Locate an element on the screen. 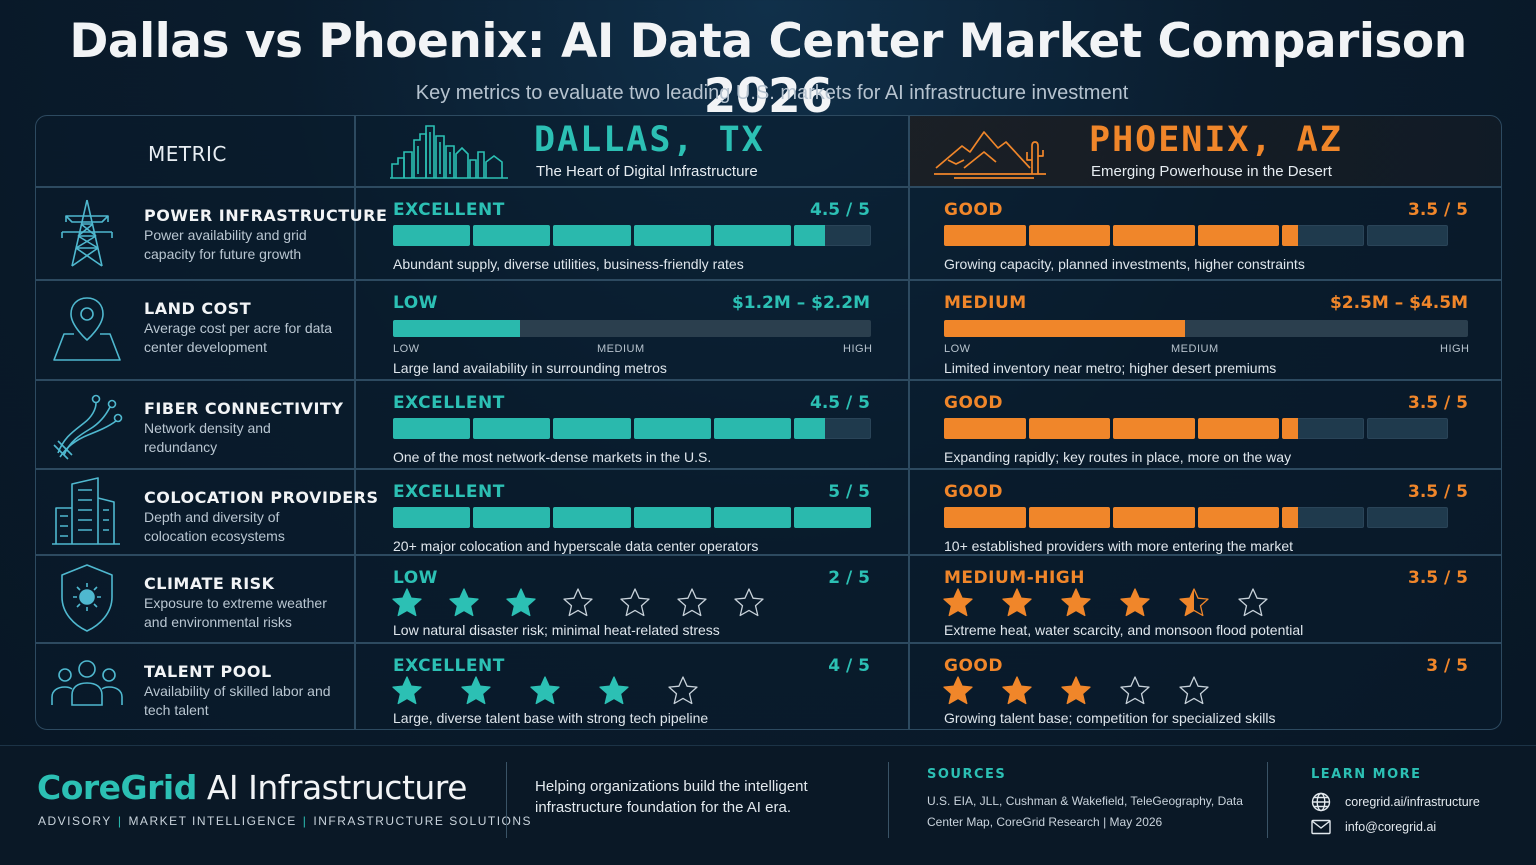 Image resolution: width=1536 pixels, height=865 pixels. website-text: coregrid.ai/infrastructure is located at coordinates (1412, 802).